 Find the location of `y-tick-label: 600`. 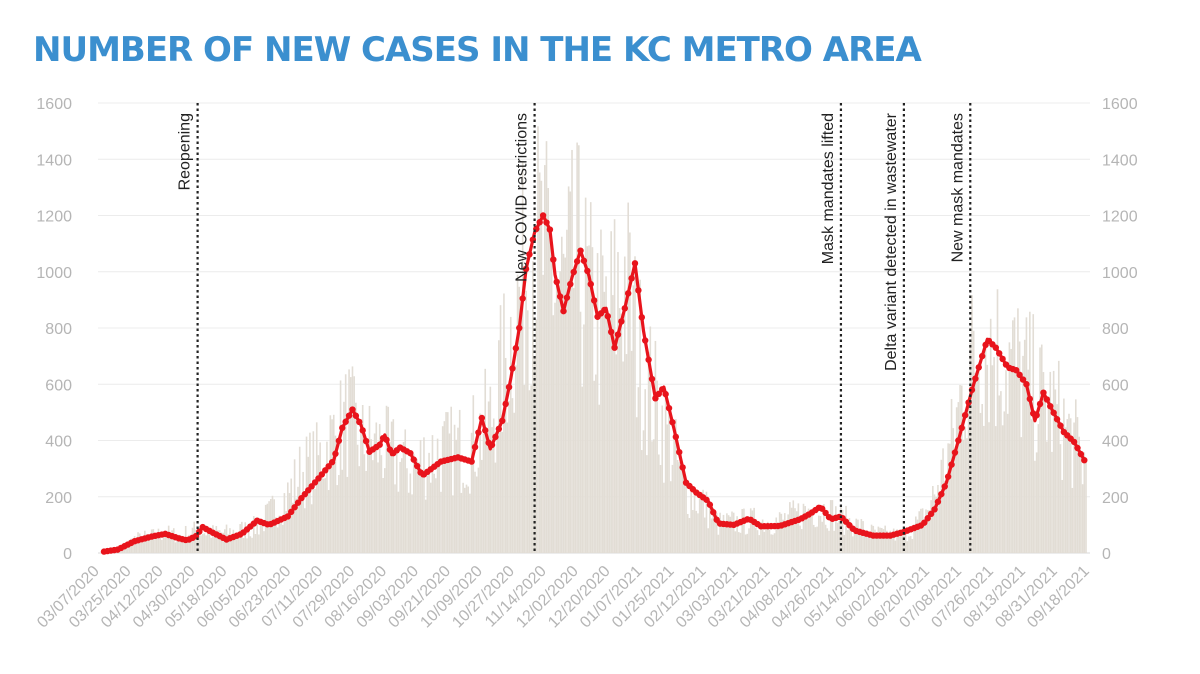

y-tick-label: 600 is located at coordinates (1115, 385).